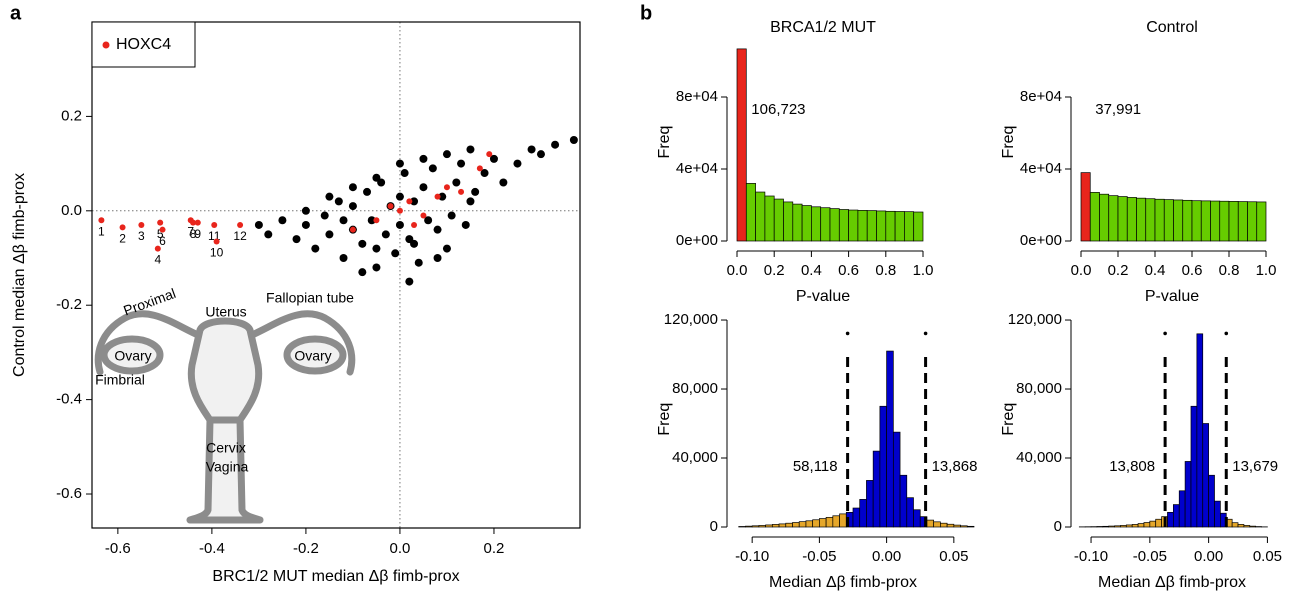  I want to click on chart-title: Control, so click(1172, 27).